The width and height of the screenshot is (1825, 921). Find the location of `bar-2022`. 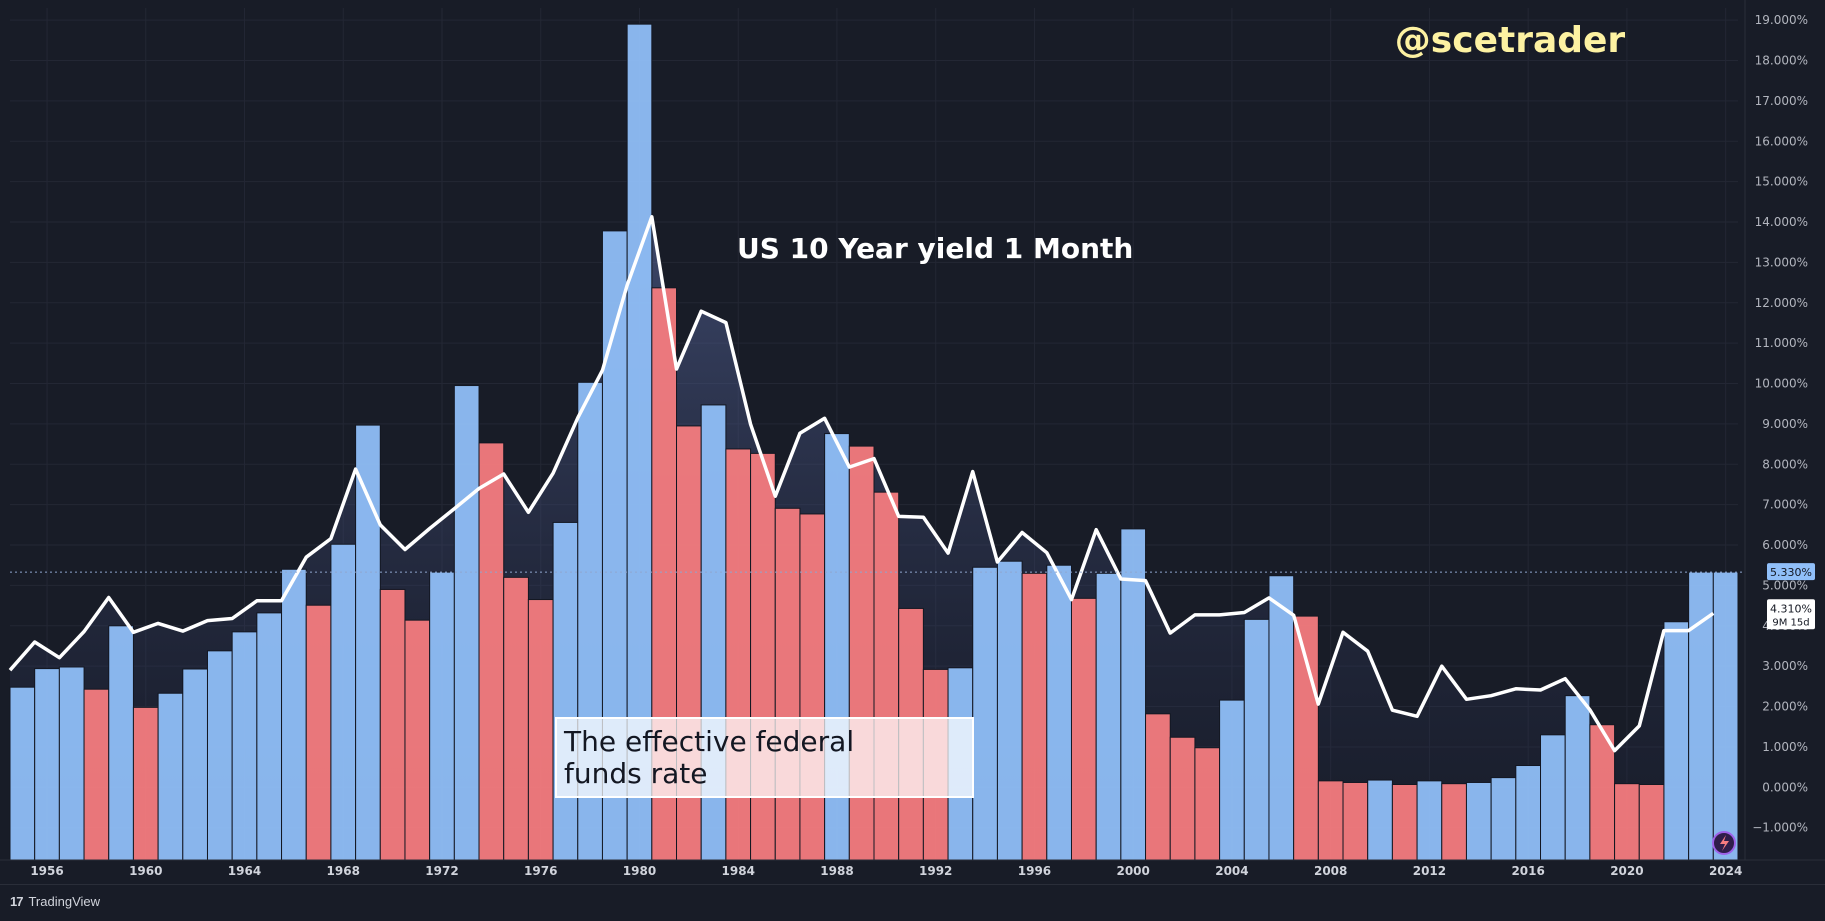

bar-2022 is located at coordinates (1676, 741).